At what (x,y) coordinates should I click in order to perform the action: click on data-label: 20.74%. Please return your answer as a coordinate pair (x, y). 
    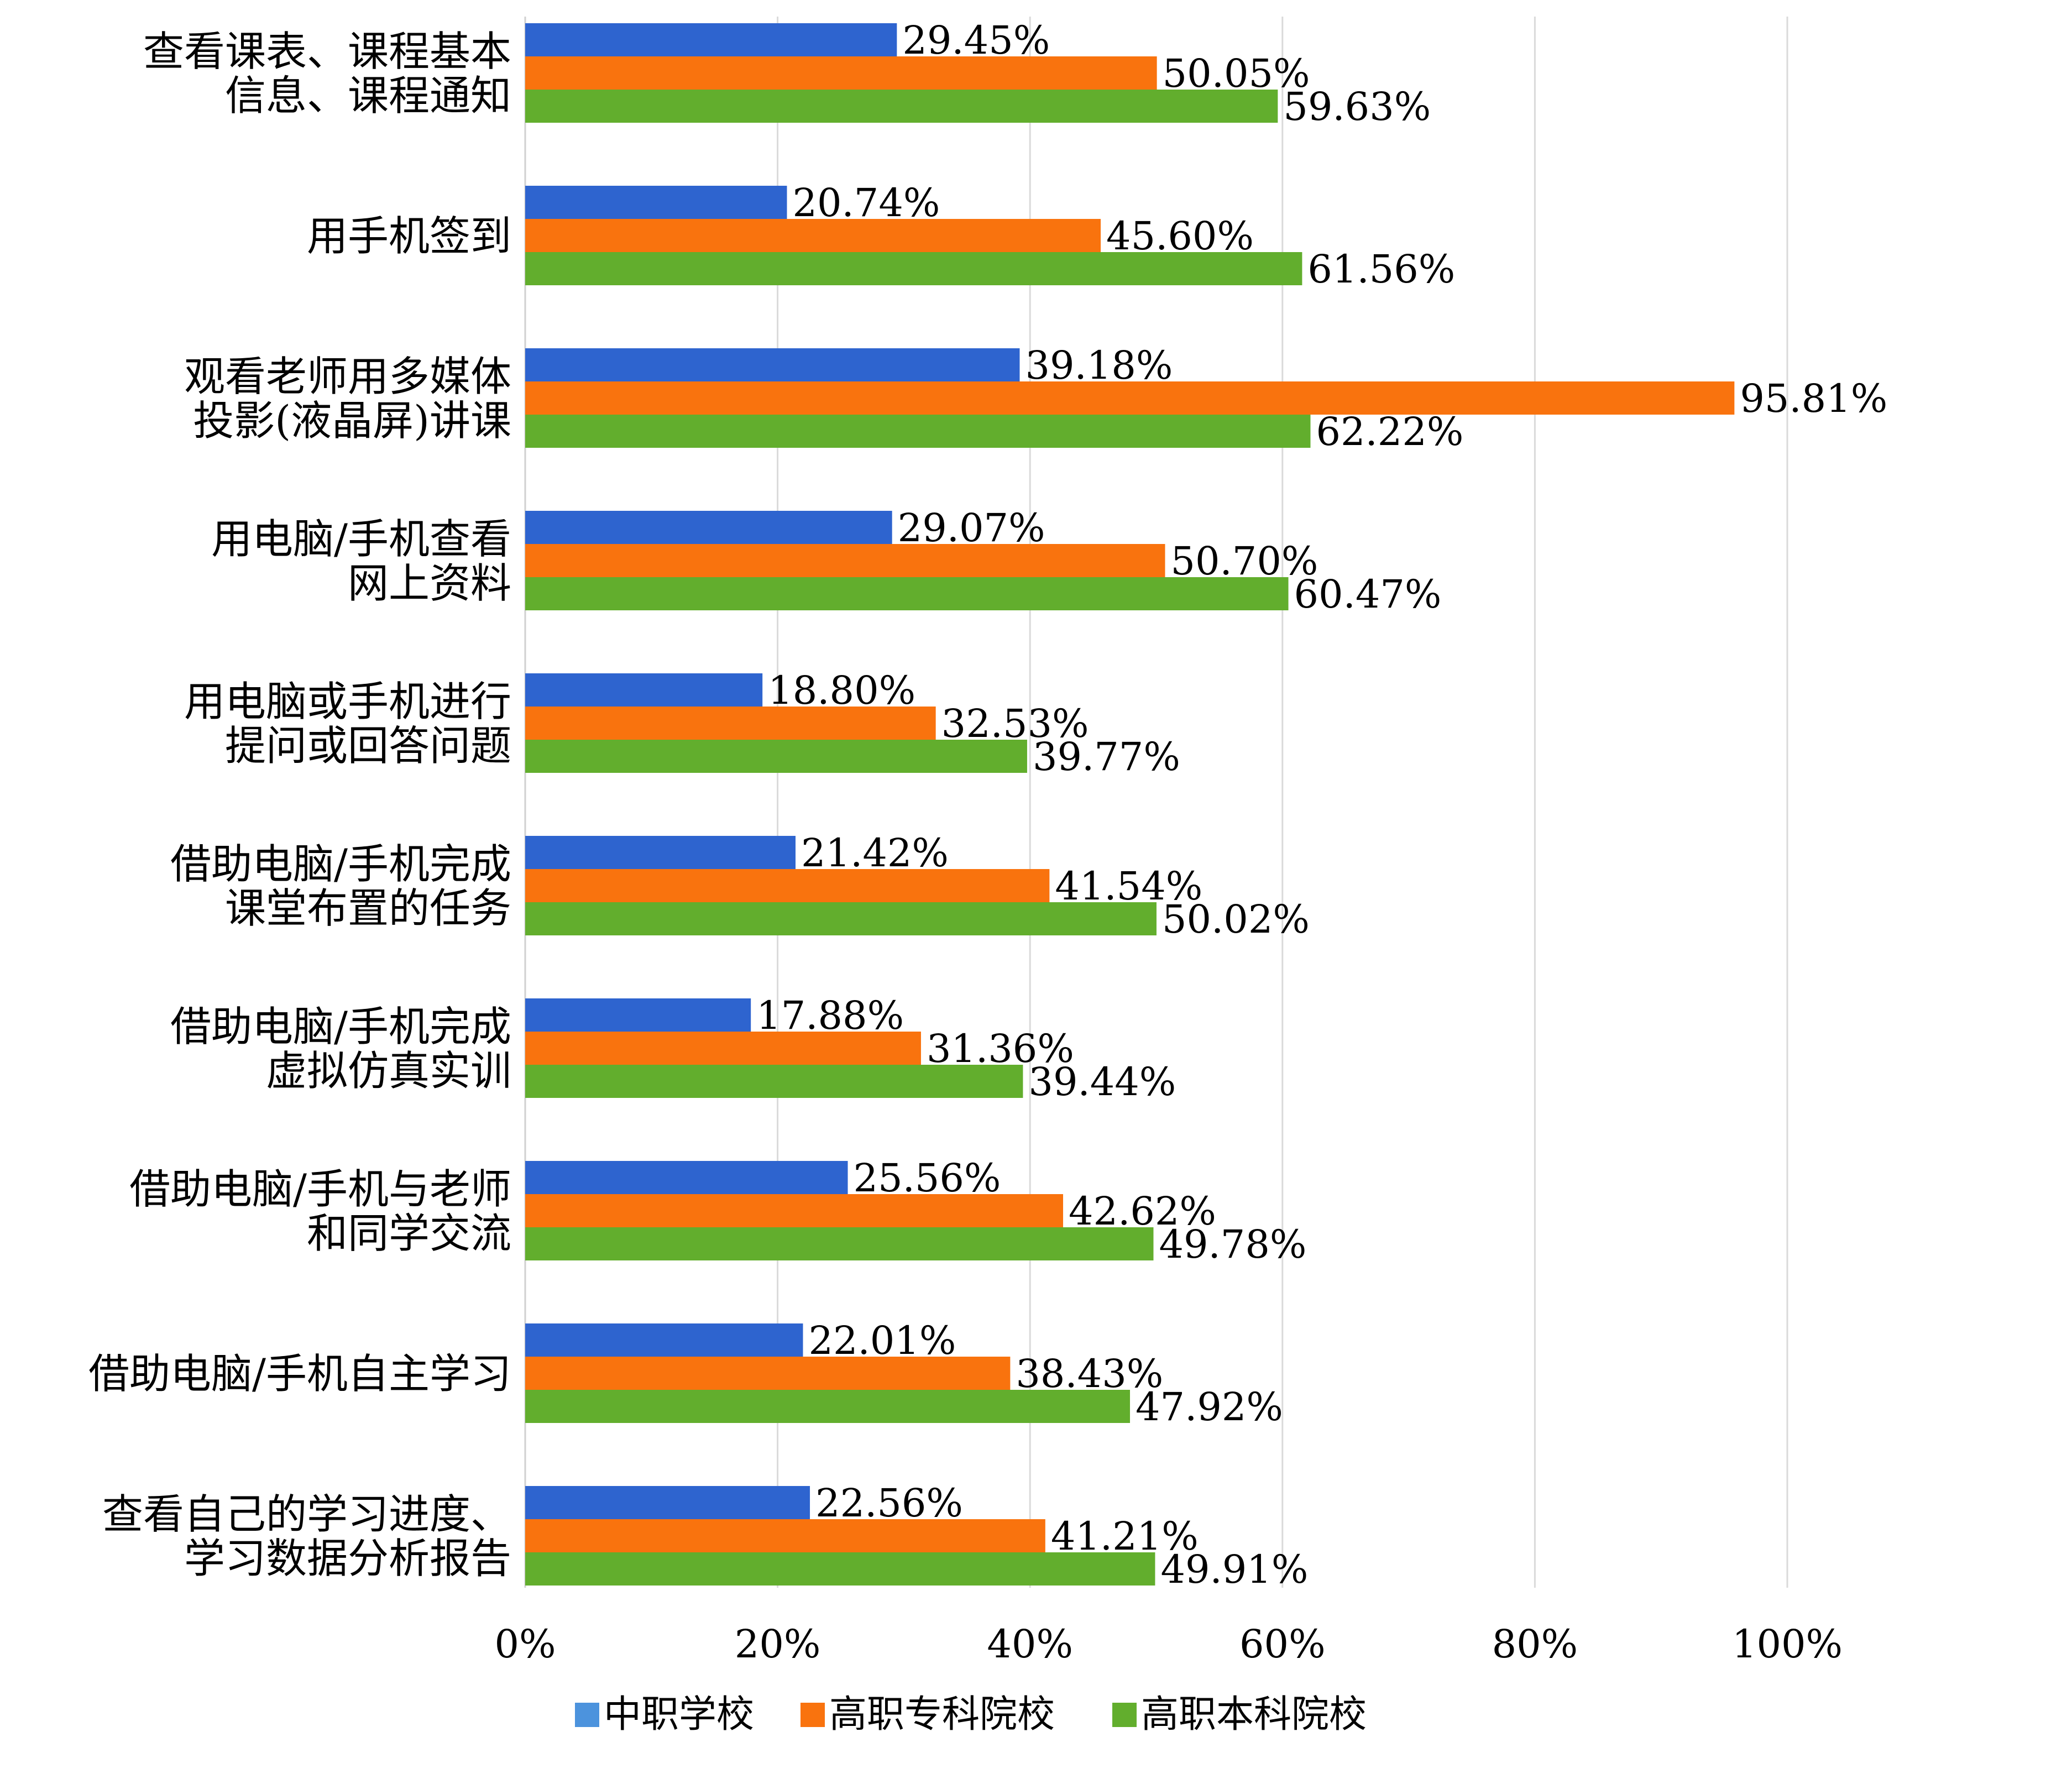
    Looking at the image, I should click on (866, 203).